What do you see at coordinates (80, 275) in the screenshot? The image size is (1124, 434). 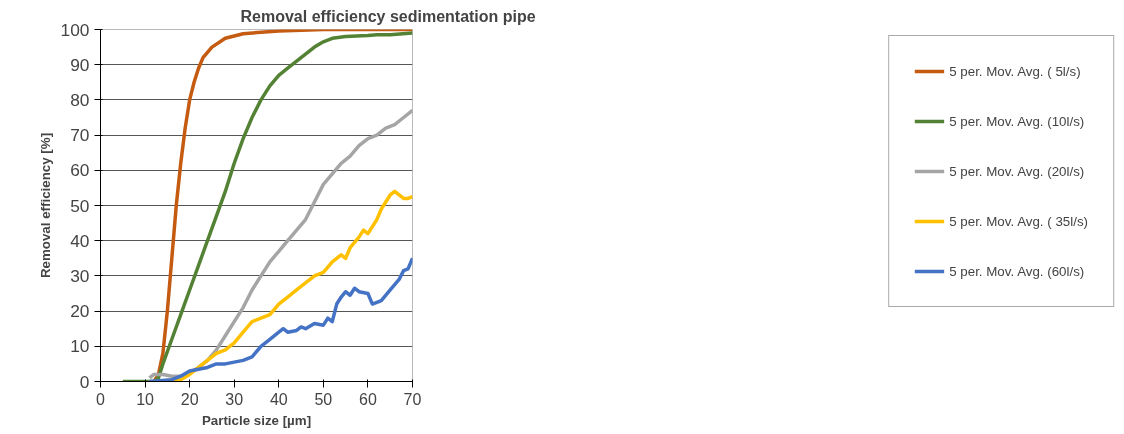 I see `y-tick-label: 30` at bounding box center [80, 275].